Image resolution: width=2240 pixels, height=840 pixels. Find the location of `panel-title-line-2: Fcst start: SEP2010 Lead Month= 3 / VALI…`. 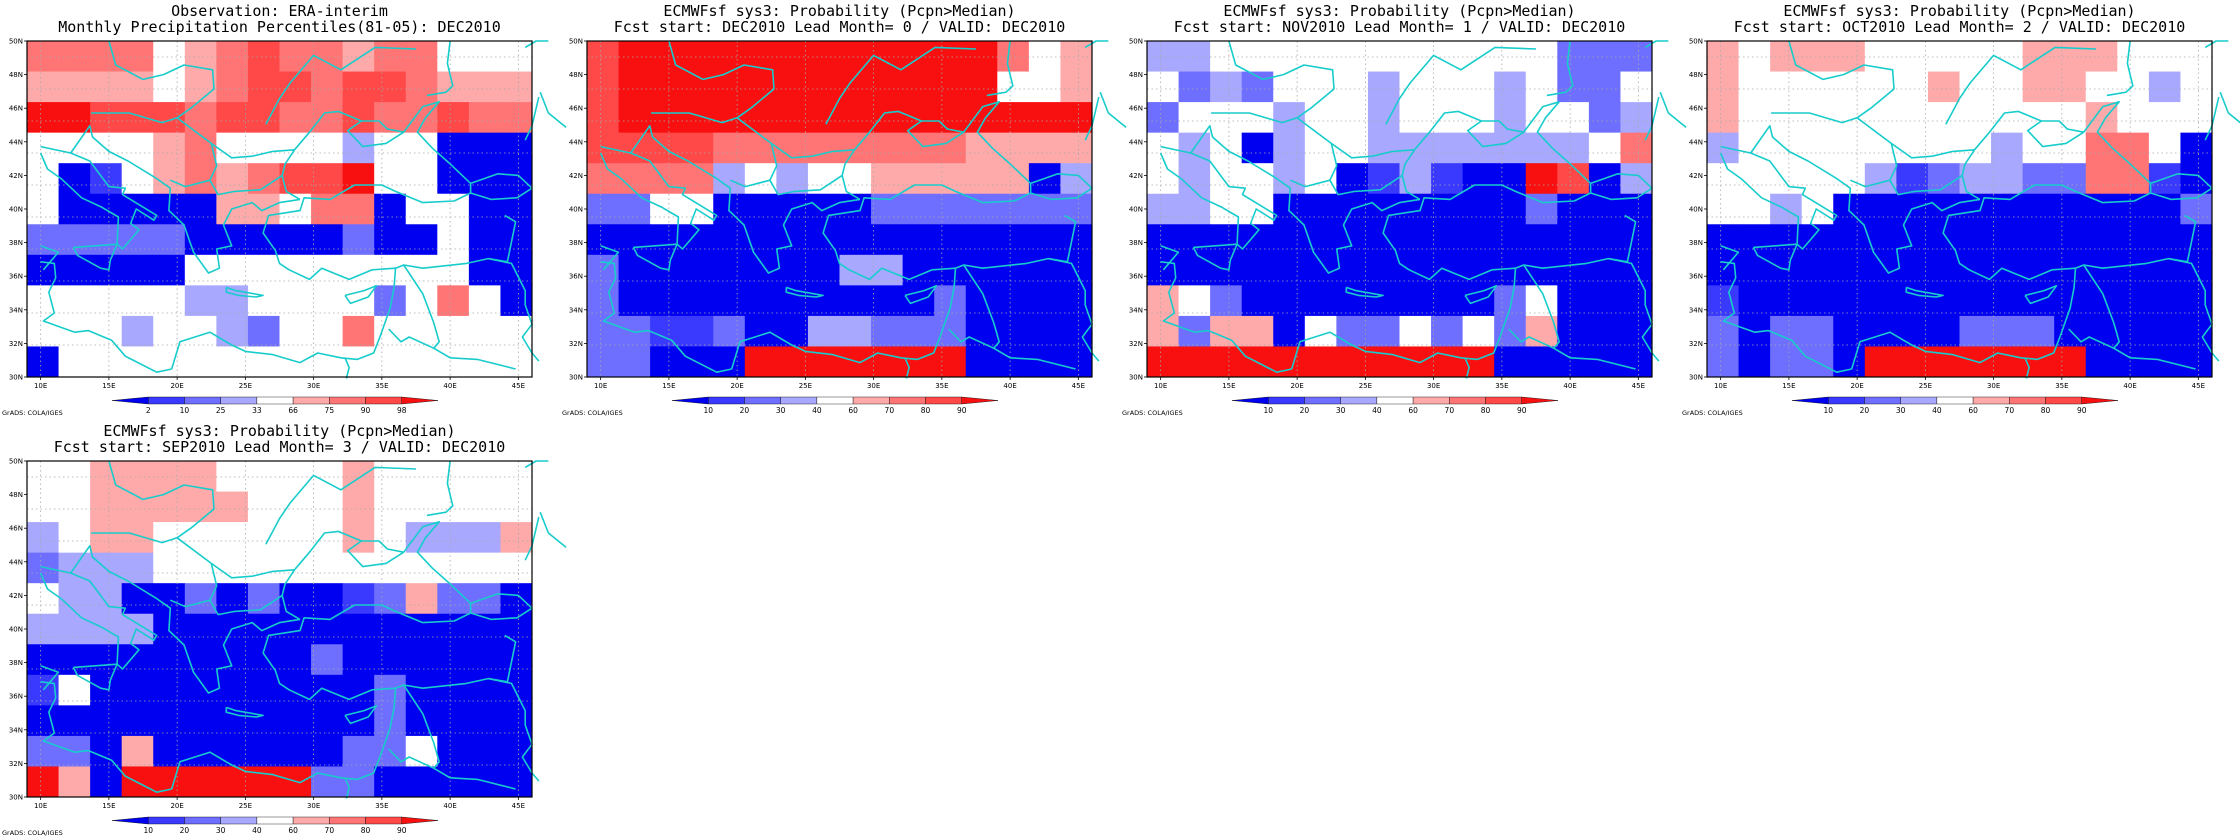

panel-title-line-2: Fcst start: SEP2010 Lead Month= 3 / VALI… is located at coordinates (280, 447).